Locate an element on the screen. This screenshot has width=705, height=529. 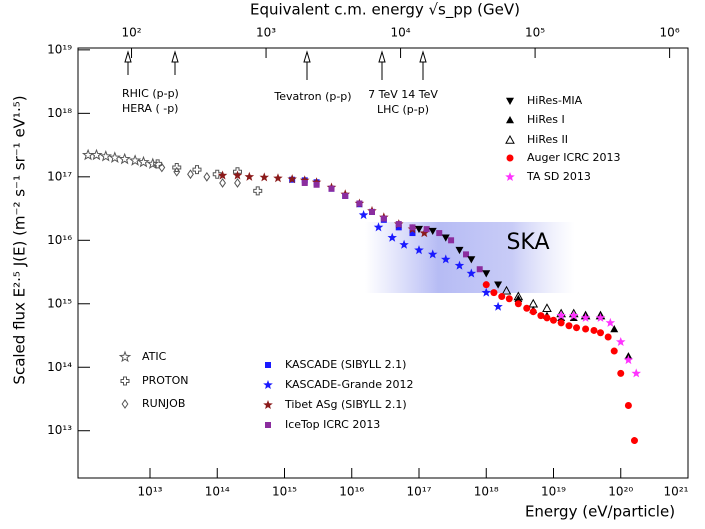
legend-label: HiRes-MIA is located at coordinates (555, 100).